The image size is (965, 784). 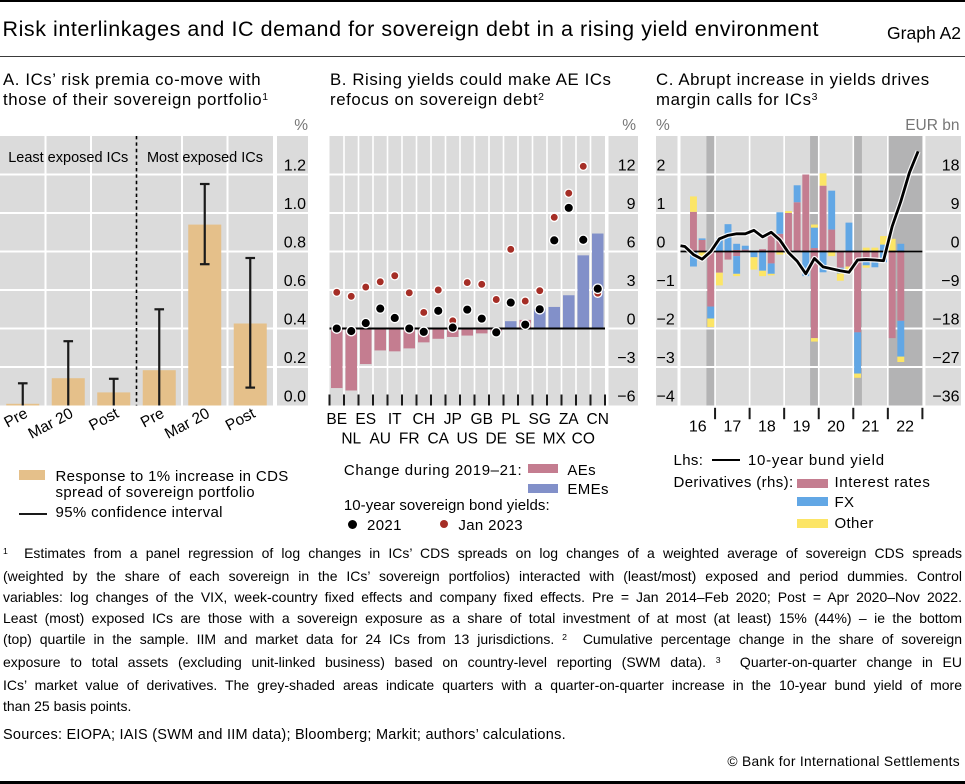 What do you see at coordinates (802, 427) in the screenshot?
I see `svg-text: 19` at bounding box center [802, 427].